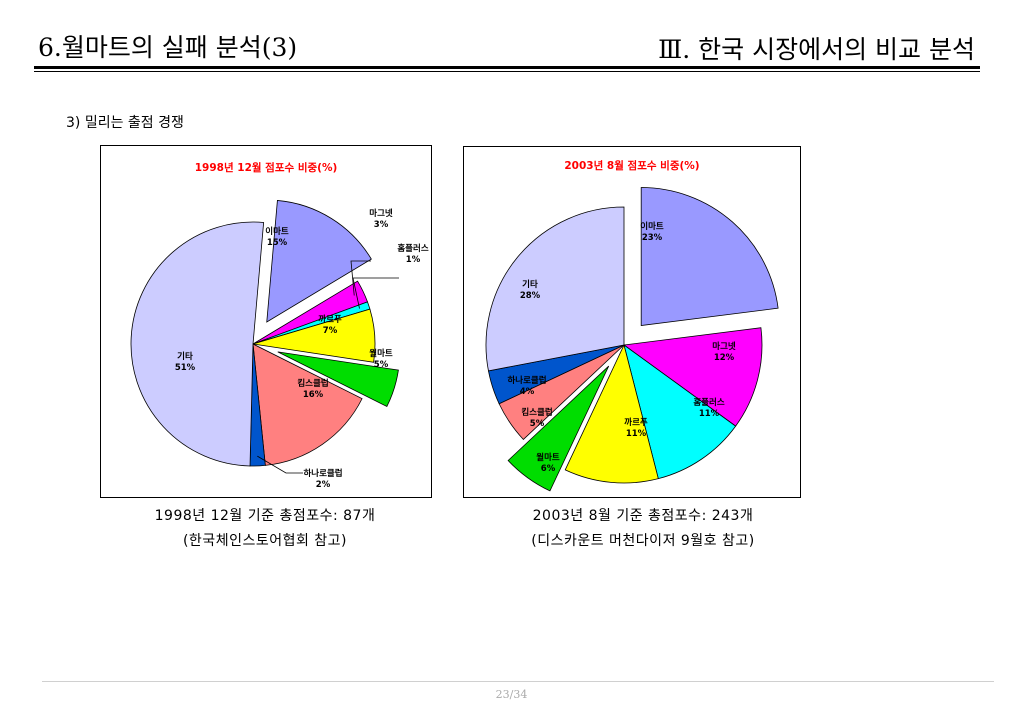  I want to click on subheading: 3) 밀리는 출점 경쟁, so click(125, 123).